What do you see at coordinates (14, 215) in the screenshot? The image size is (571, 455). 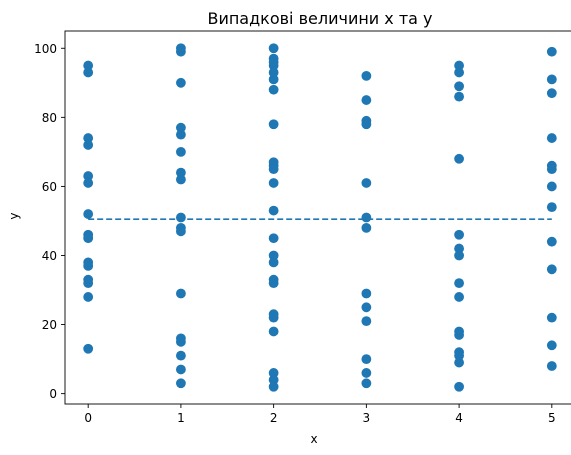 I see `y-axis-label: y` at bounding box center [14, 215].